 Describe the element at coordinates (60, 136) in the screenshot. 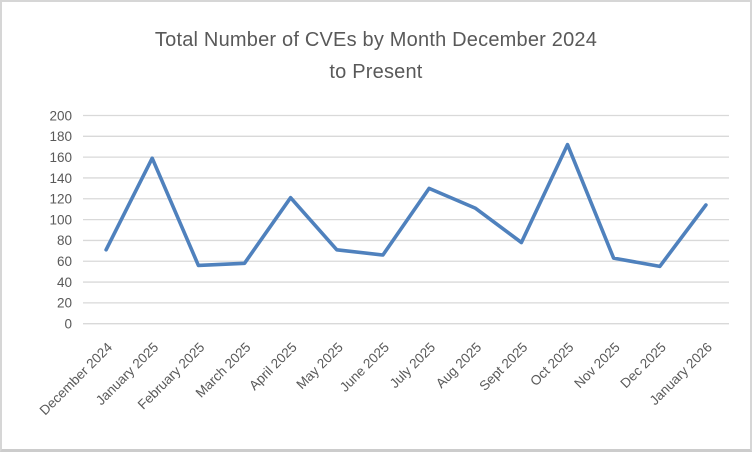

I see `y-tick-label: 180` at that location.